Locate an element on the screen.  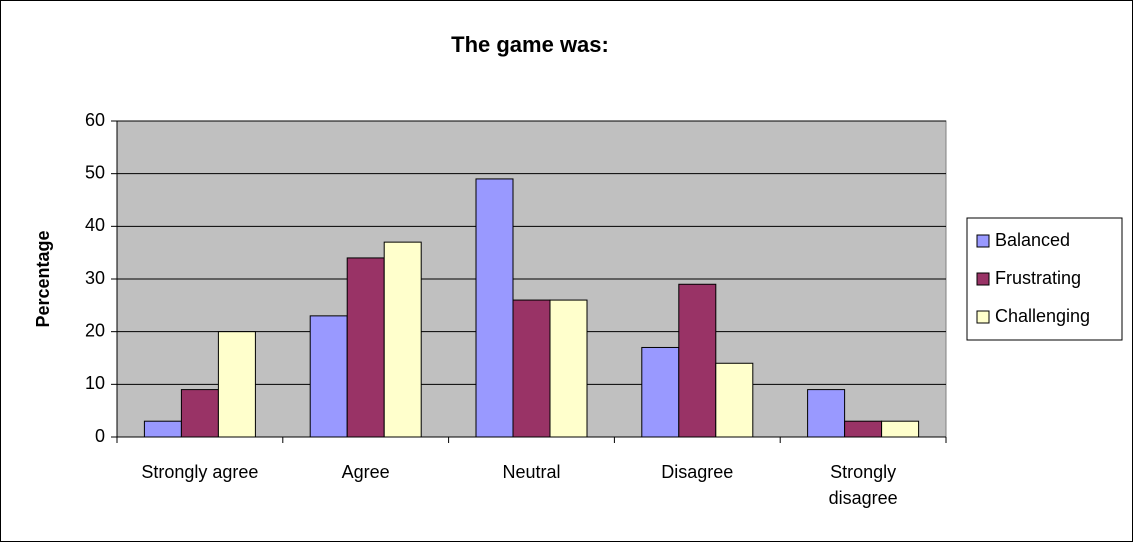
y-tick-label: 60 is located at coordinates (95, 120).